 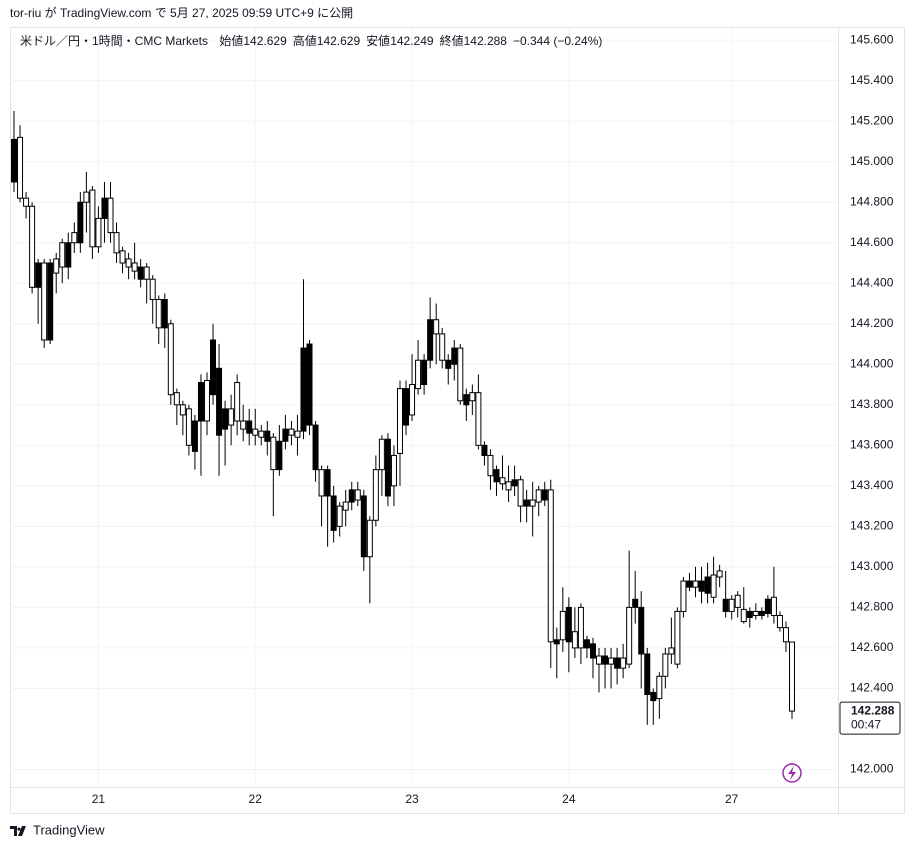 I want to click on legend-label: 始値, so click(x=231, y=40).